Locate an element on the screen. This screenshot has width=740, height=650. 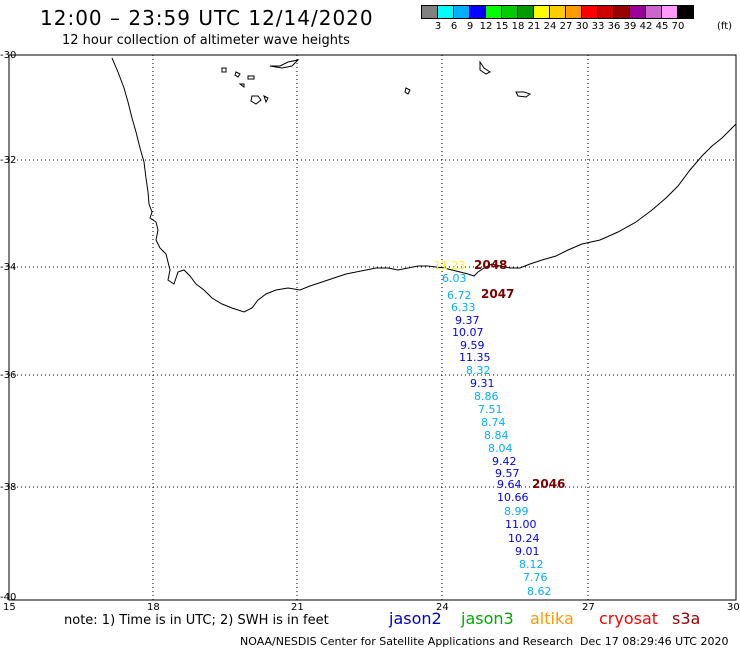
wave-height-label: 6.33 is located at coordinates (463, 307).